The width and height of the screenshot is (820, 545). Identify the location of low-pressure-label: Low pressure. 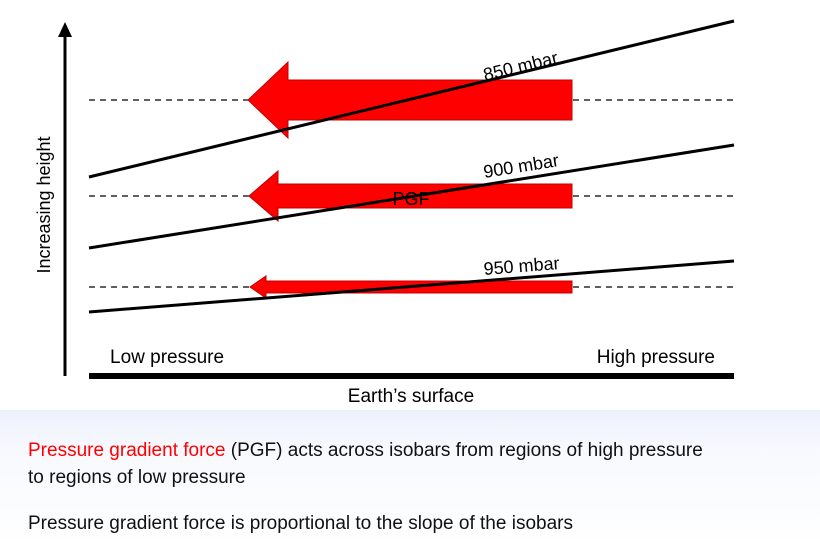
(167, 357).